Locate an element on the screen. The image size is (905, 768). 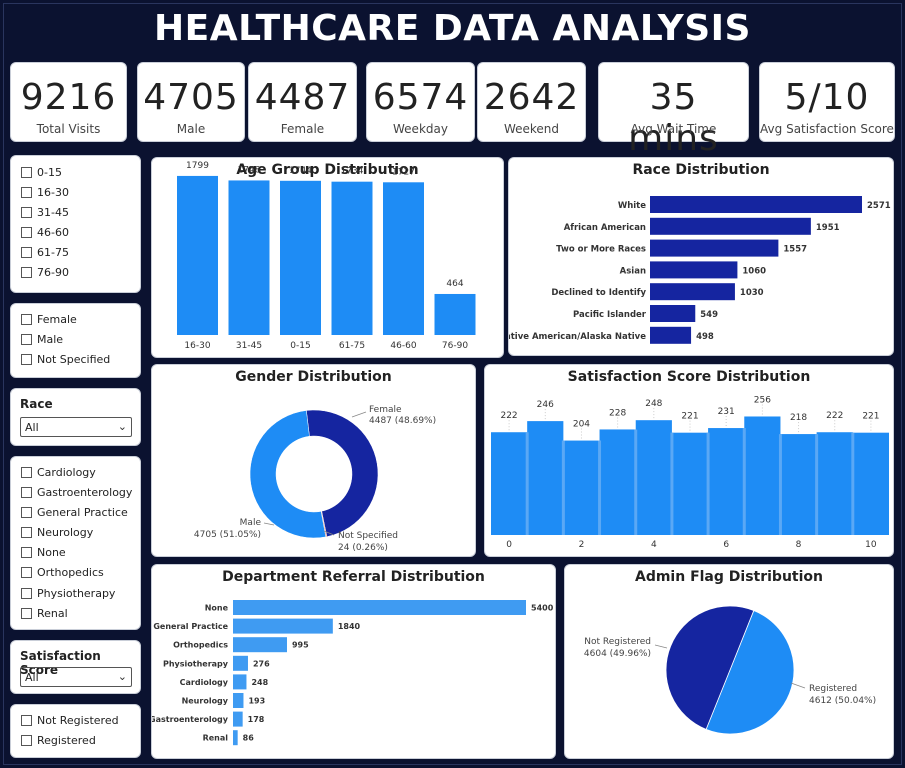
dept-option-gastroenterology: Gastroenterology is located at coordinates (76, 492).